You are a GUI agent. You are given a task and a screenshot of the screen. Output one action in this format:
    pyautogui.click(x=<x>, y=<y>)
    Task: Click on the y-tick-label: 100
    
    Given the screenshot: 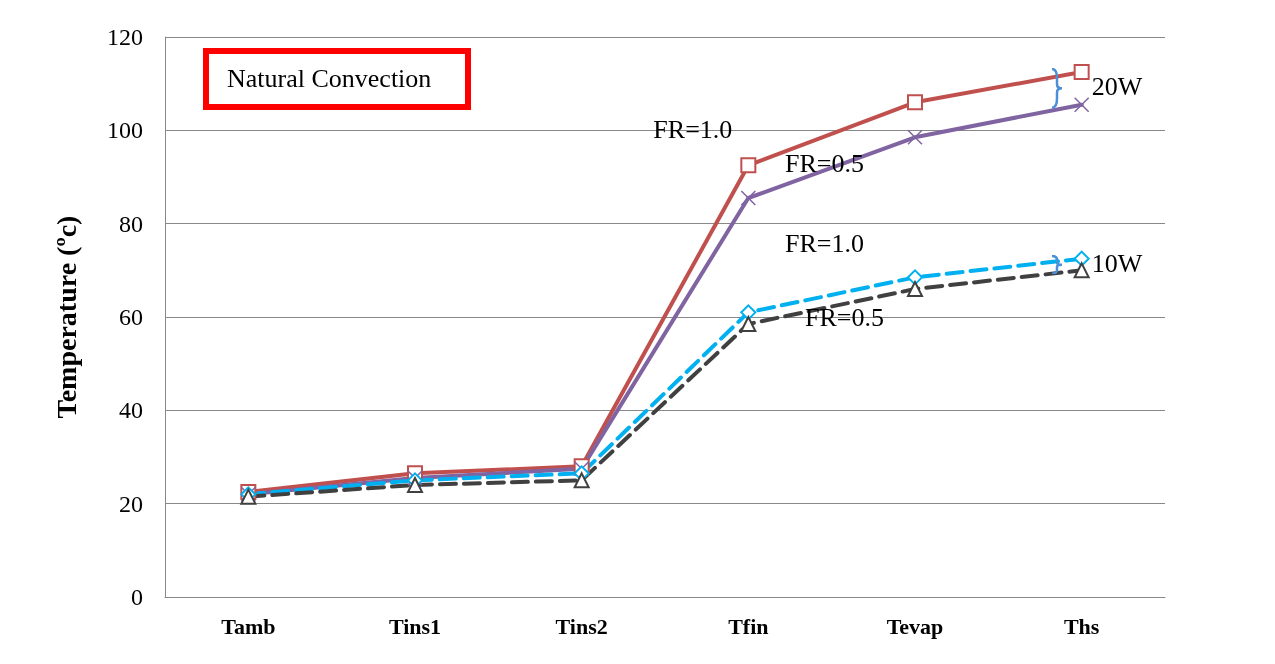 What is the action you would take?
    pyautogui.click(x=125, y=130)
    